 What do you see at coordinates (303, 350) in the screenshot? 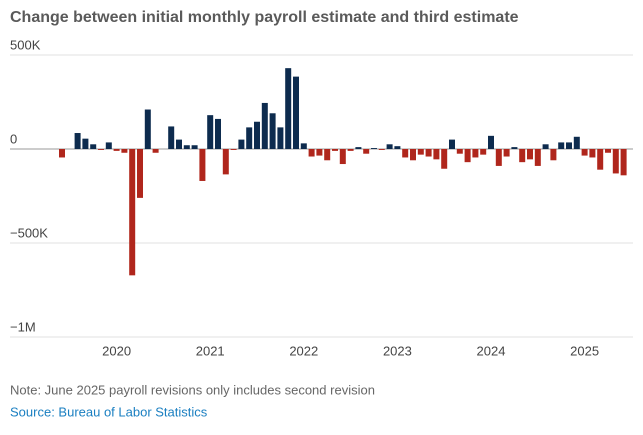
I see `x-tick-label: 2022` at bounding box center [303, 350].